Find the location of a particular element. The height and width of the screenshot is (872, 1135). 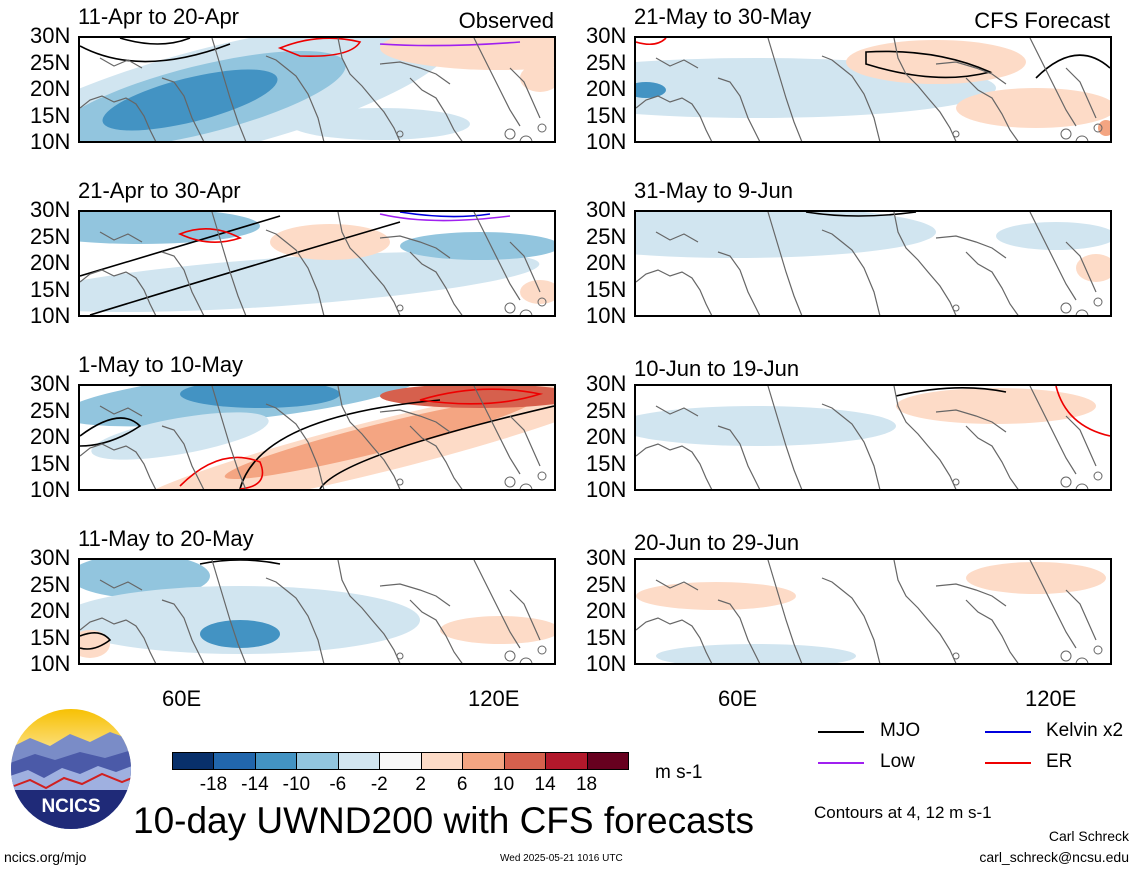

website-link: ncics.org/mjo is located at coordinates (45, 857).